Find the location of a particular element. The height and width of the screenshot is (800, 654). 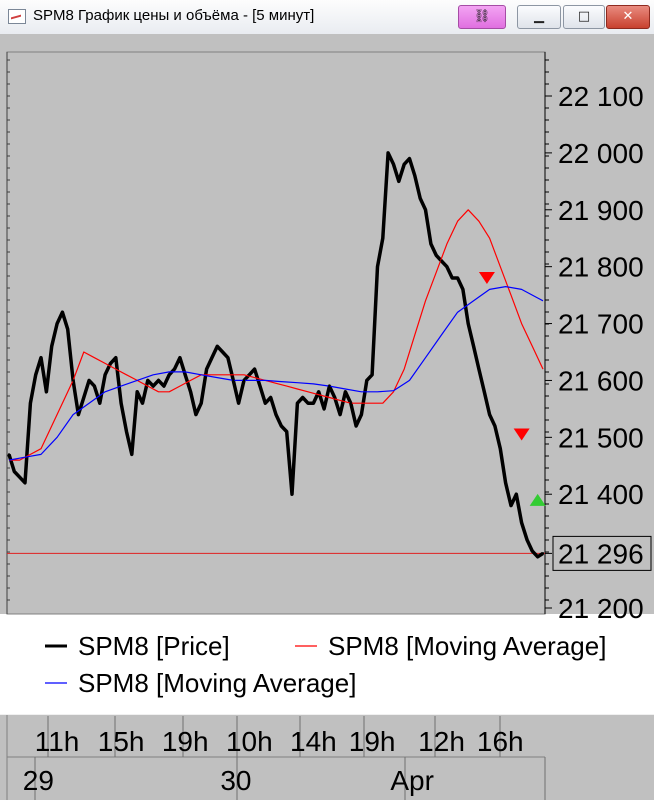

hour-tick-label: 14h is located at coordinates (313, 741).